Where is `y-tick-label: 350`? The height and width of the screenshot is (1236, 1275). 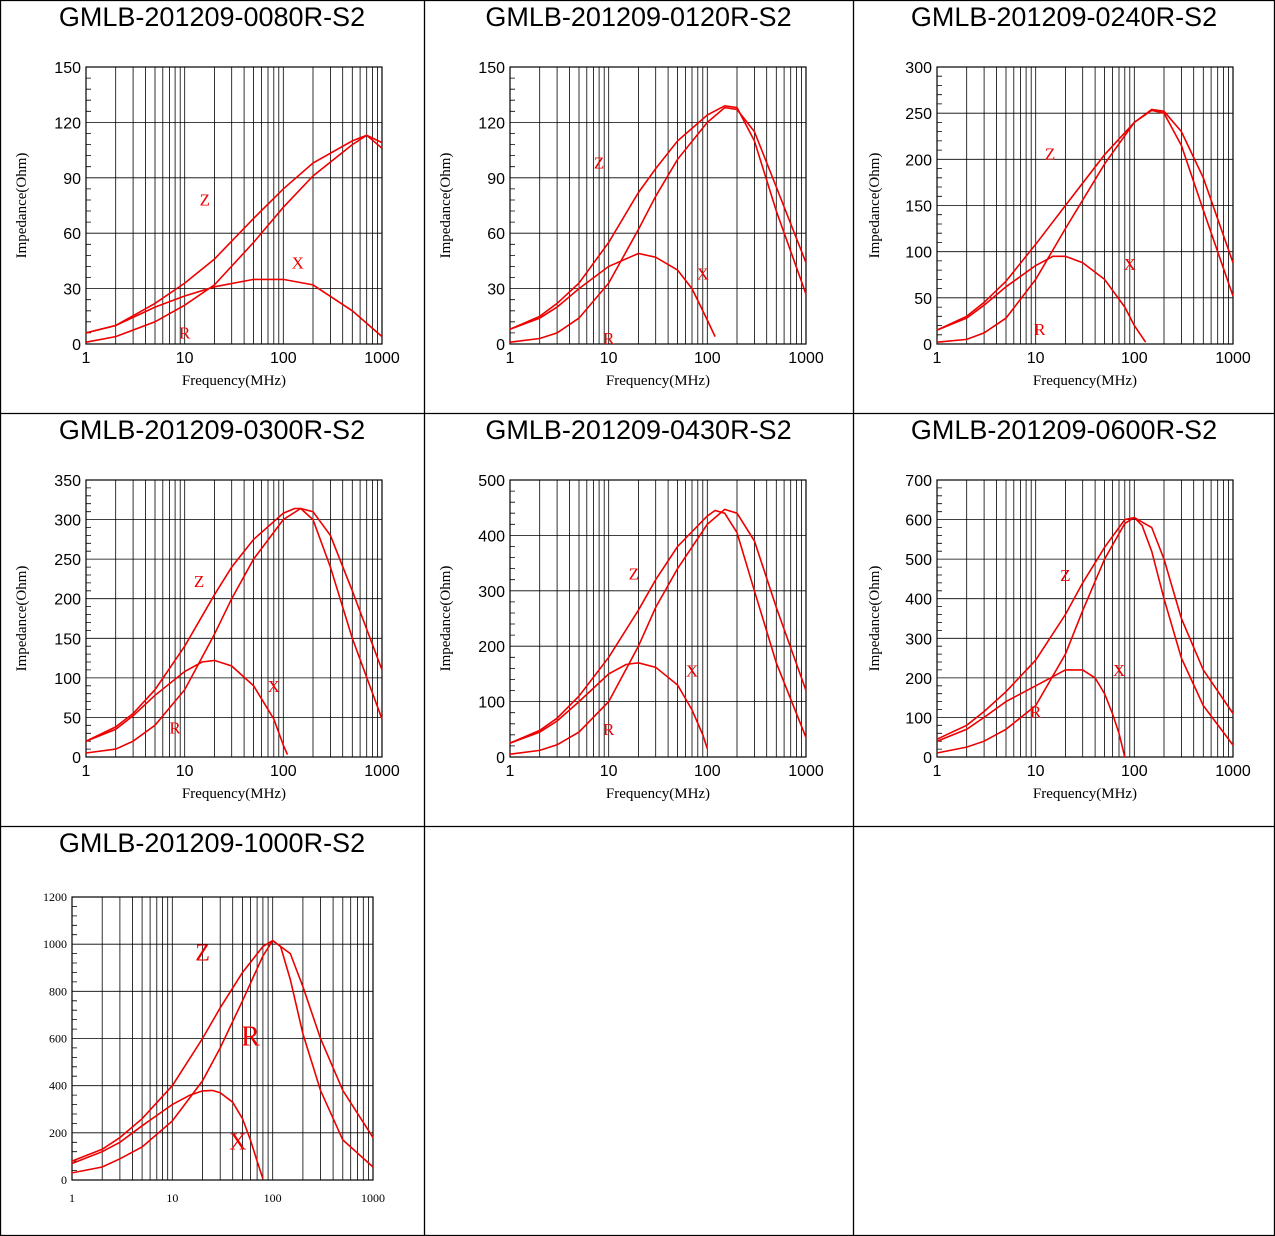
y-tick-label: 350 is located at coordinates (67, 481).